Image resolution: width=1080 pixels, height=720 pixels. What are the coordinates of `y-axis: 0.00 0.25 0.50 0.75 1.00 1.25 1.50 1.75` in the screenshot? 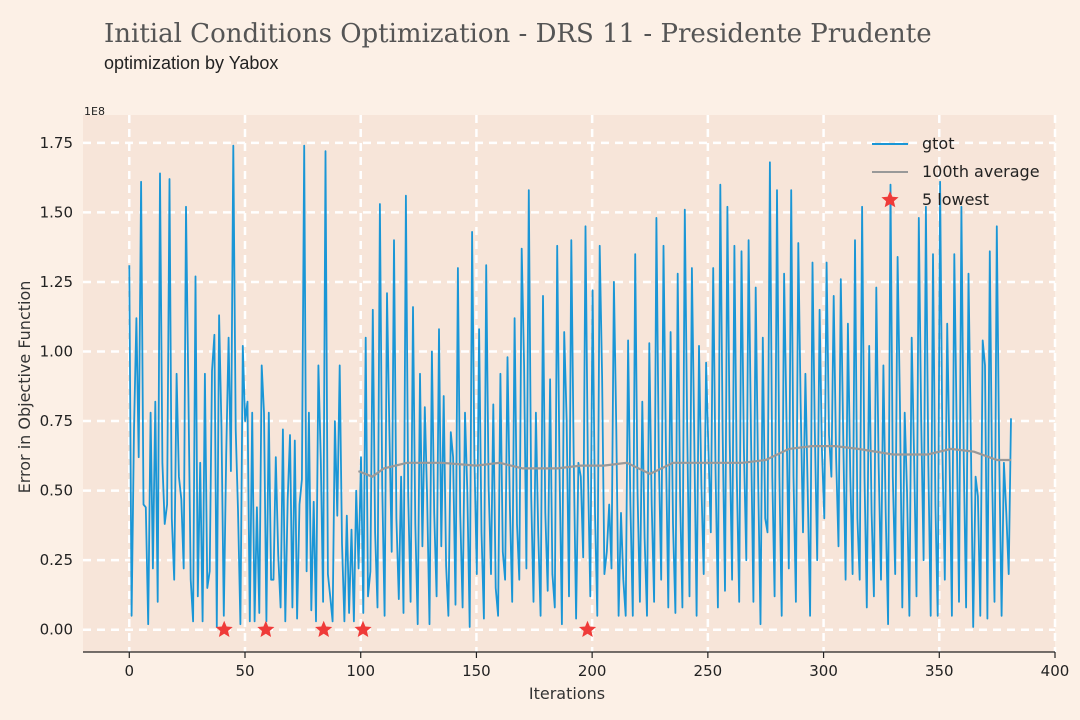 It's located at (56, 386).